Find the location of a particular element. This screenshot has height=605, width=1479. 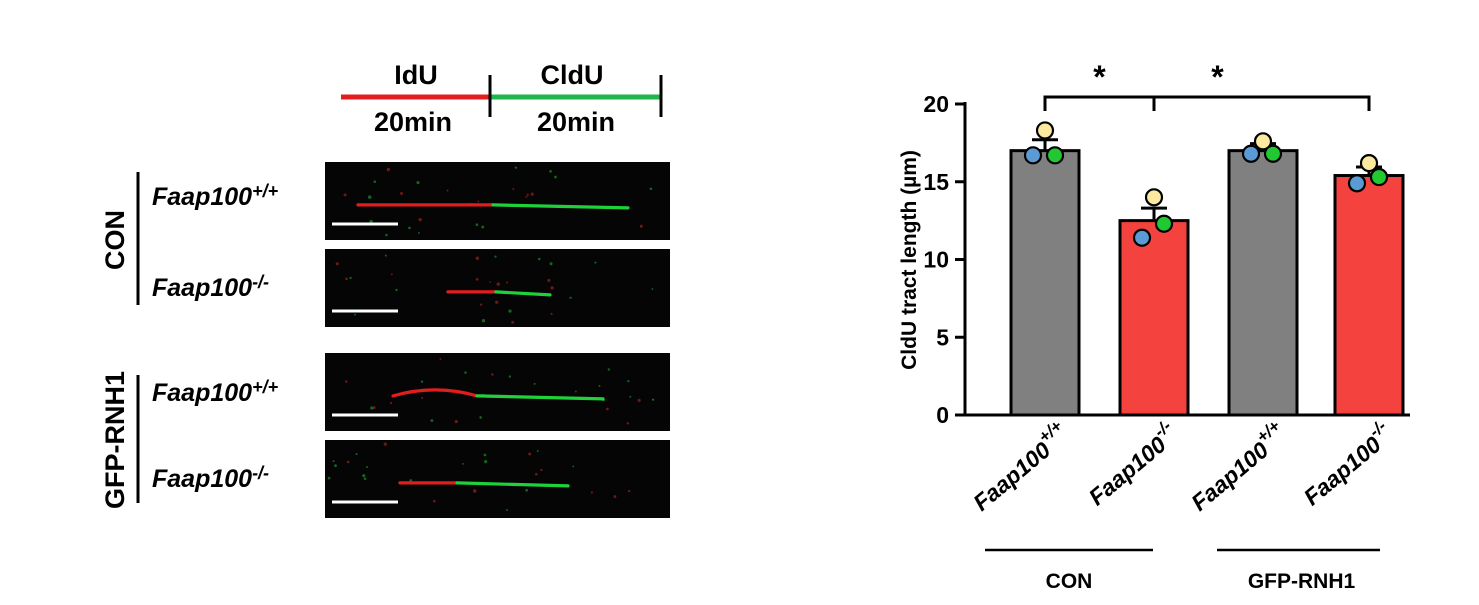

x-category-label: Faap100-/- is located at coordinates (1132, 463).